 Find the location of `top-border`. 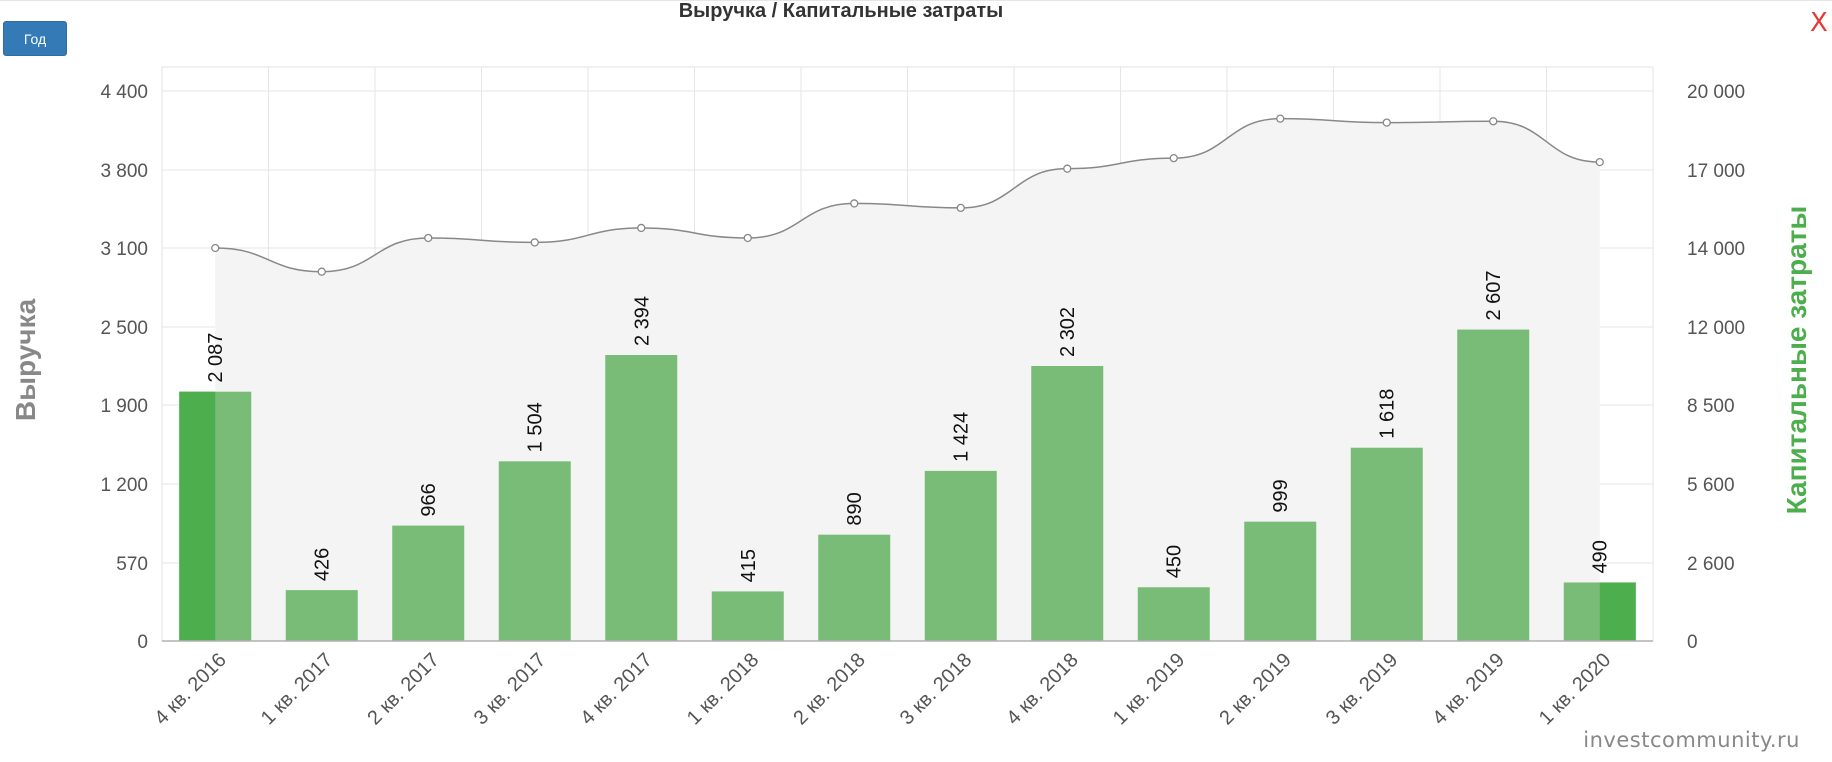

top-border is located at coordinates (916, 0).